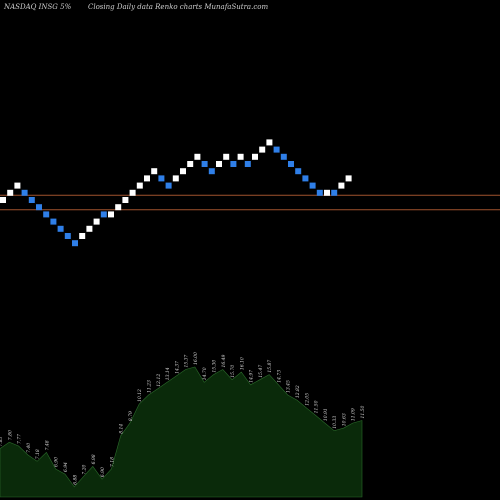  Describe the element at coordinates (298, 391) in the screenshot. I see `volume-label: 12.82` at that location.